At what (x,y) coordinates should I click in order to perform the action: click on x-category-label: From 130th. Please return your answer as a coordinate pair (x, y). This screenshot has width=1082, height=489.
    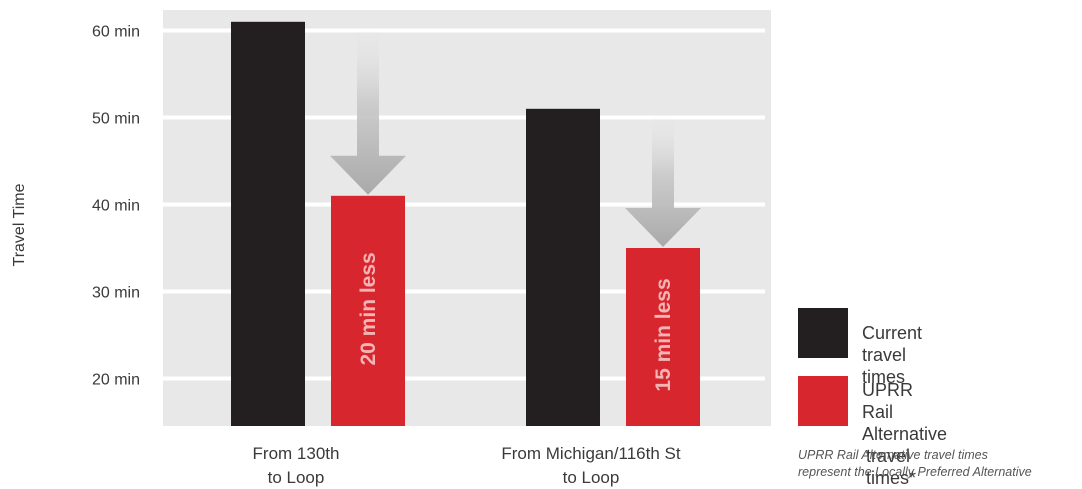
    Looking at the image, I should click on (296, 453).